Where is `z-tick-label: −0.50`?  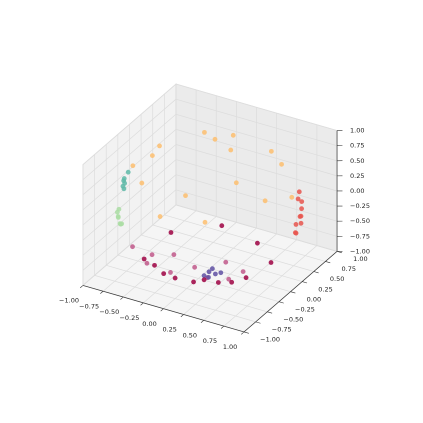 z-tick-label: −0.50 is located at coordinates (360, 221).